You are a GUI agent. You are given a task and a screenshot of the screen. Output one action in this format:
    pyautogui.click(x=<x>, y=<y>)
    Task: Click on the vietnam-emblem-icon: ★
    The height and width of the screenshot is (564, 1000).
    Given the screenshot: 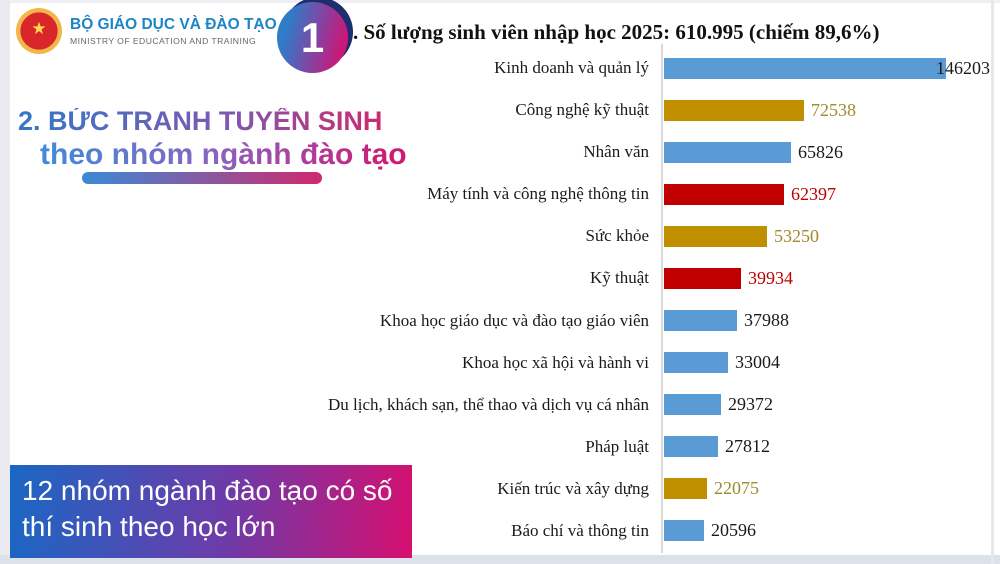 What is the action you would take?
    pyautogui.click(x=39, y=31)
    